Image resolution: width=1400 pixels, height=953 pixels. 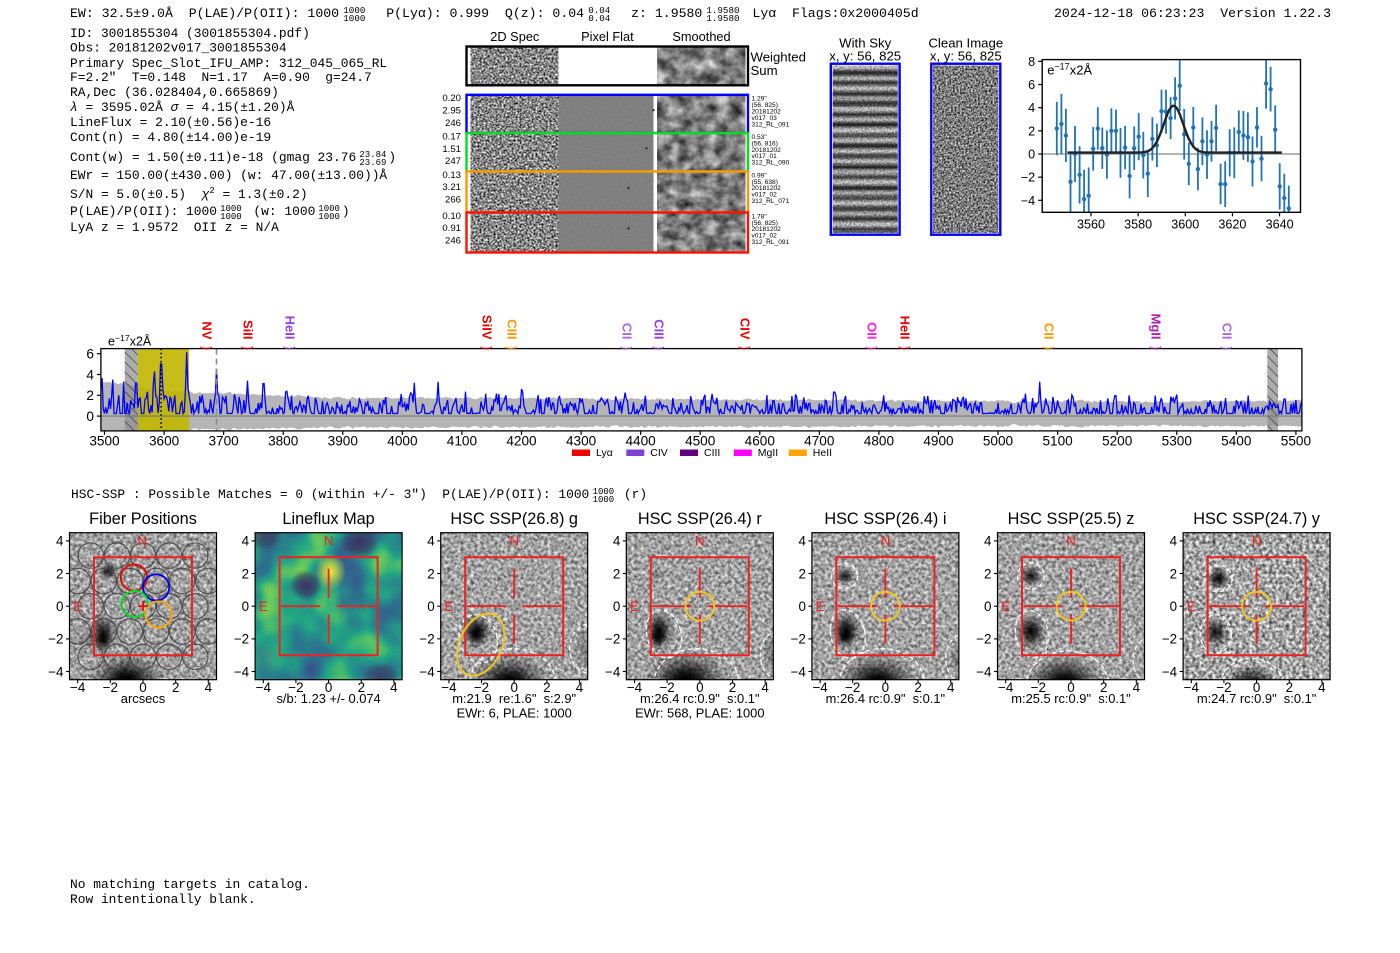 What do you see at coordinates (607, 36) in the screenshot?
I see `svg-text: Pixel Flat` at bounding box center [607, 36].